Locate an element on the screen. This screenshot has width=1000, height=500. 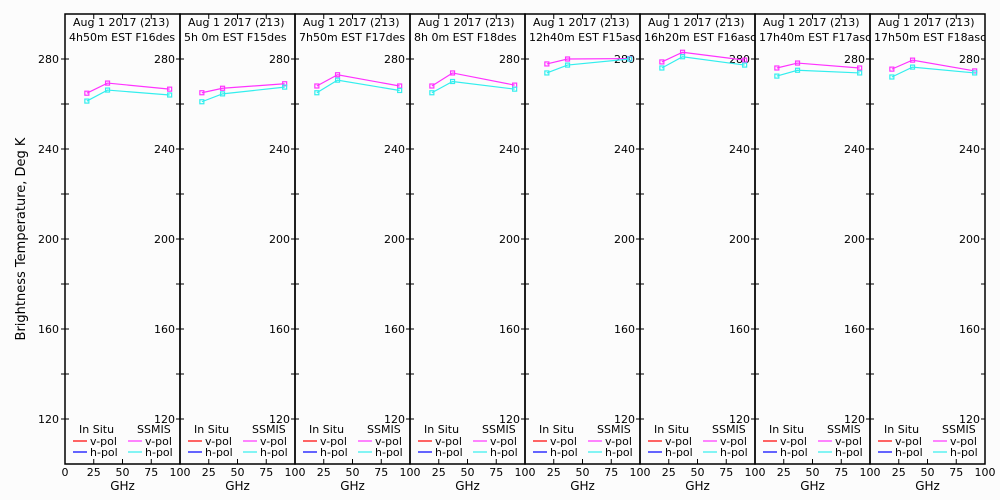
panel-title-time: 4h50m EST F16des is located at coordinates (122, 37).